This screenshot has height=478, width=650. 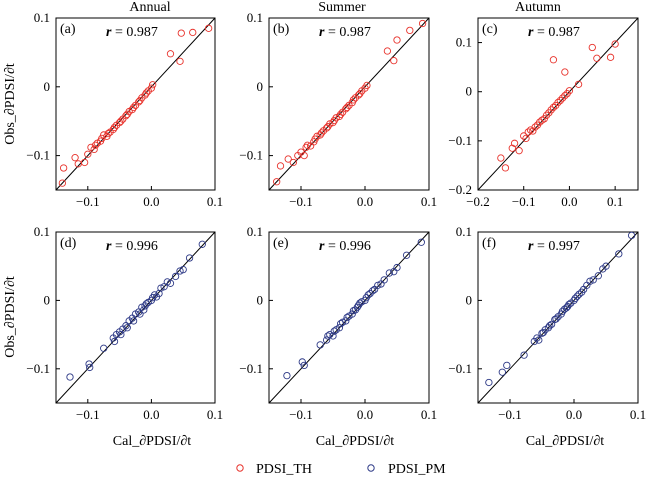 What do you see at coordinates (429, 201) in the screenshot?
I see `x-tick-label-b-0-1: 0.1` at bounding box center [429, 201].